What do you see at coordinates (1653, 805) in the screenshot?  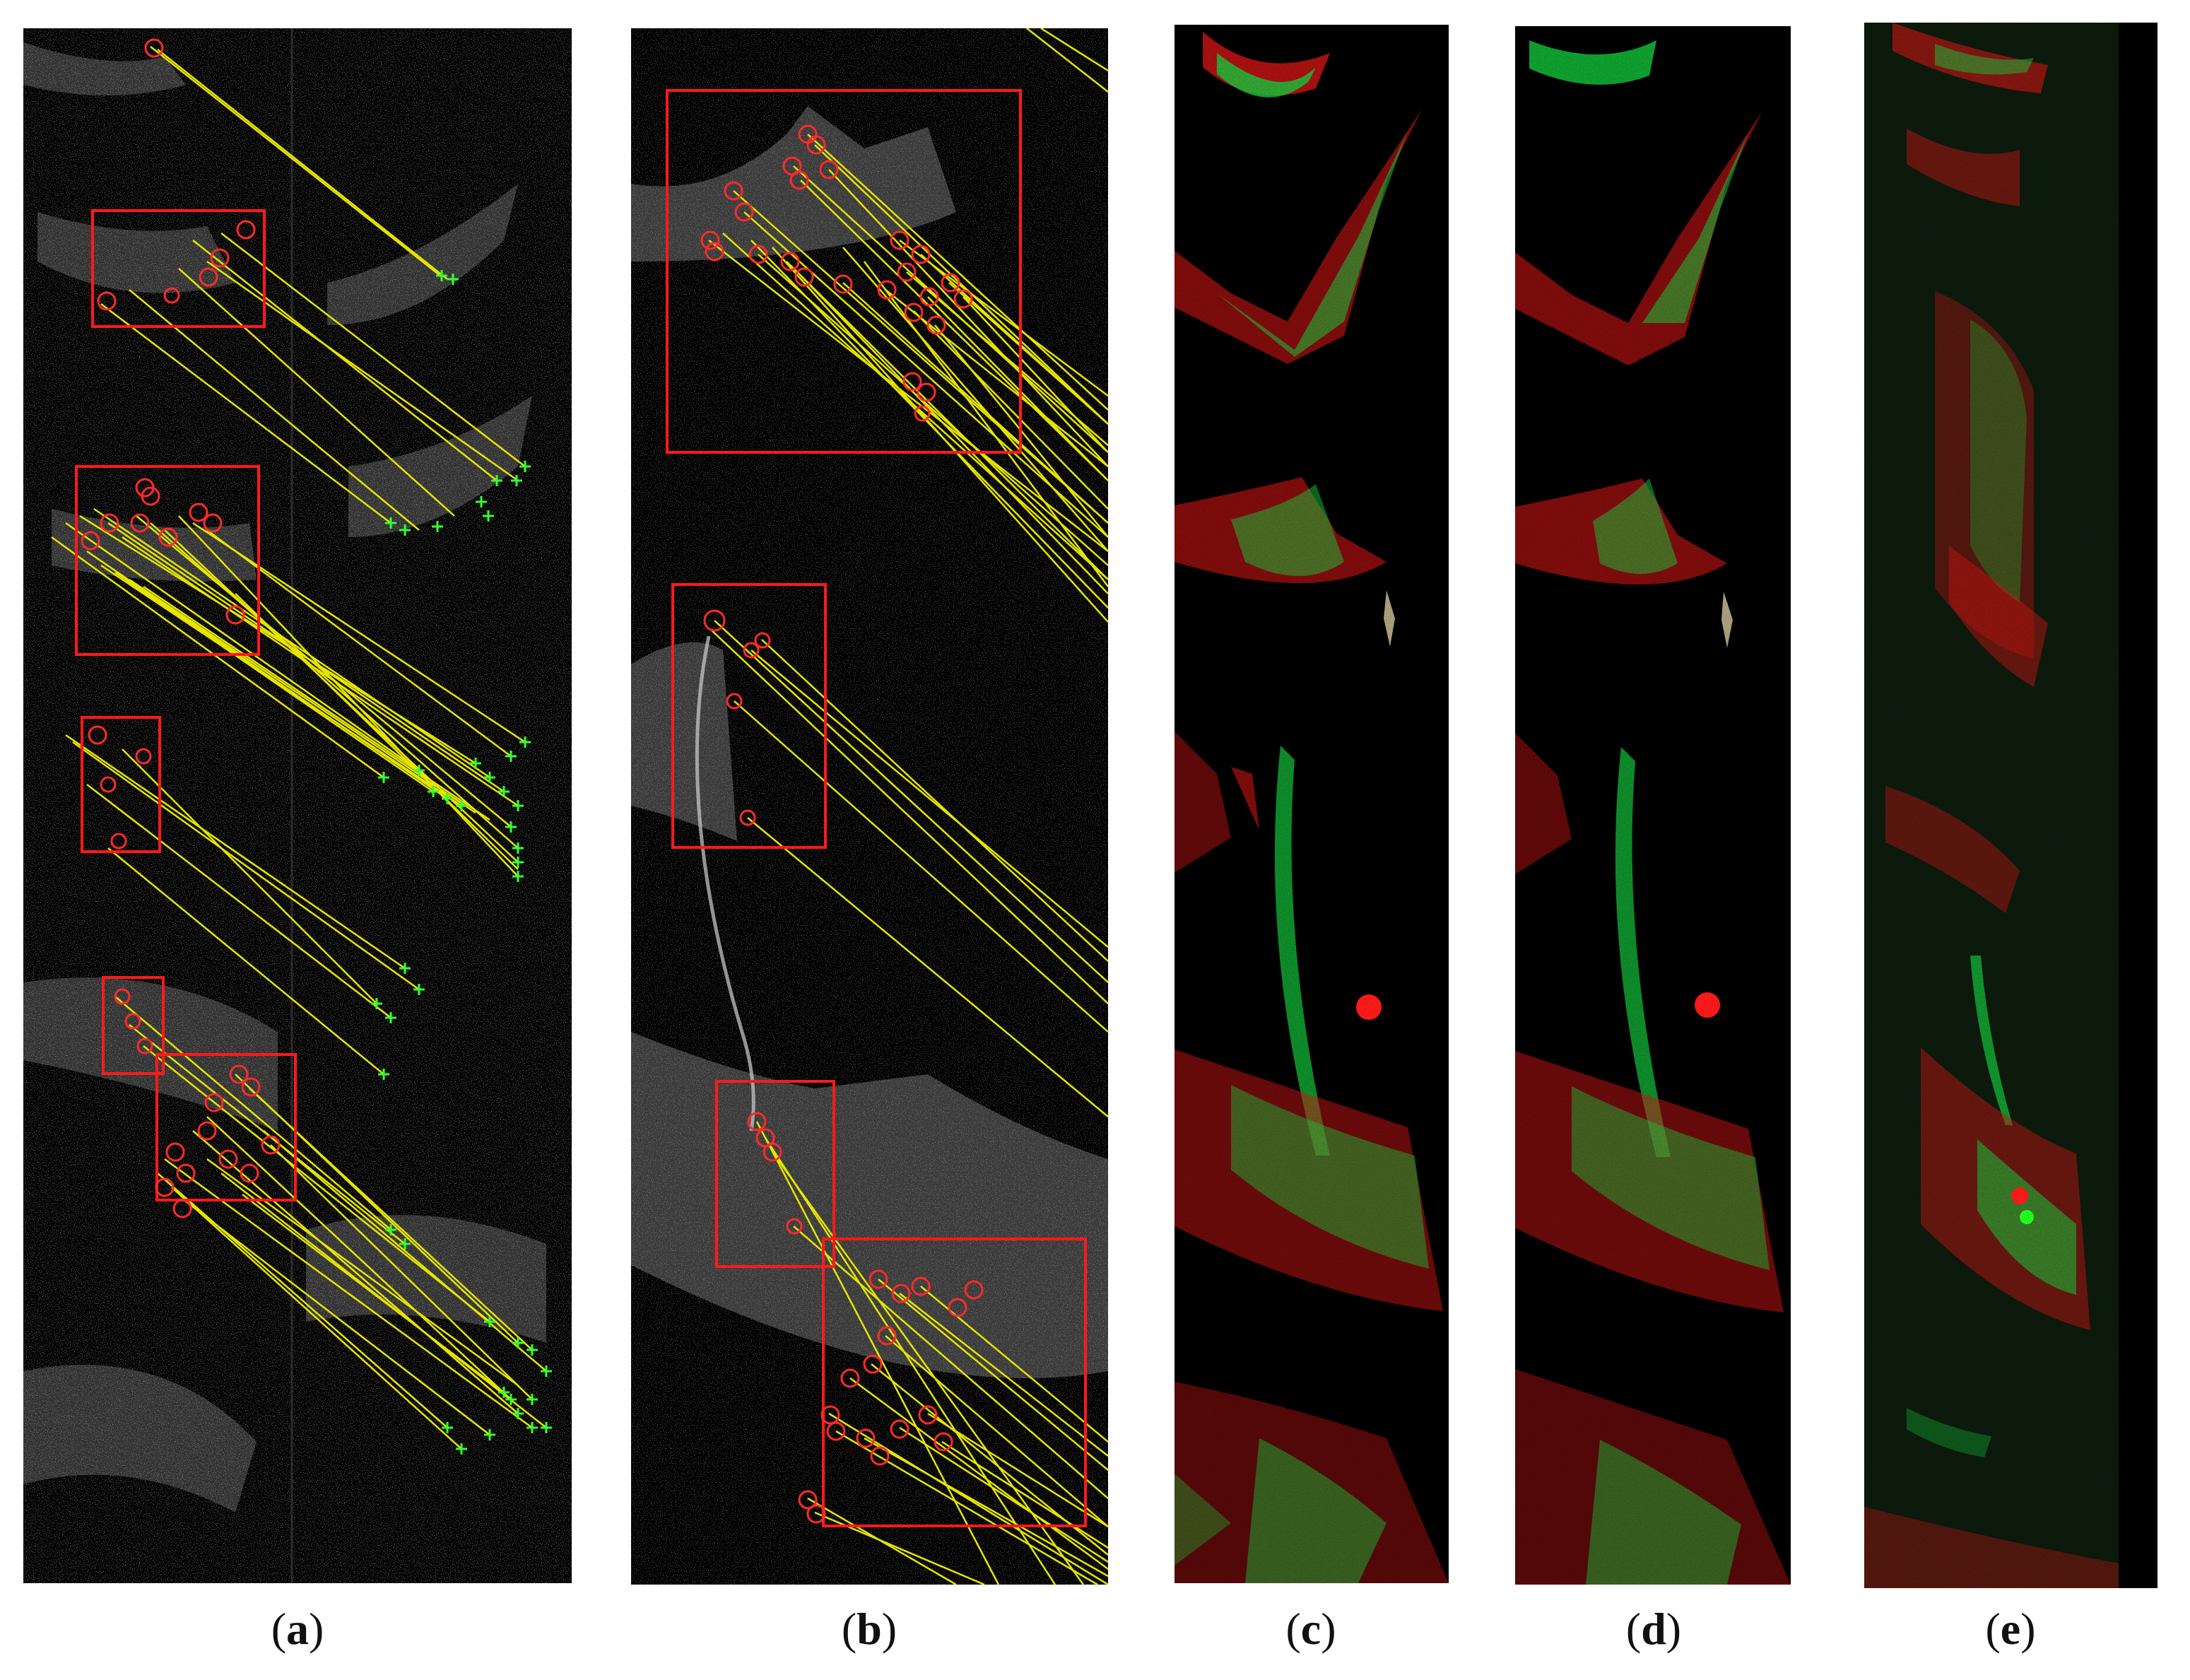 I see `panel-d-overlay` at bounding box center [1653, 805].